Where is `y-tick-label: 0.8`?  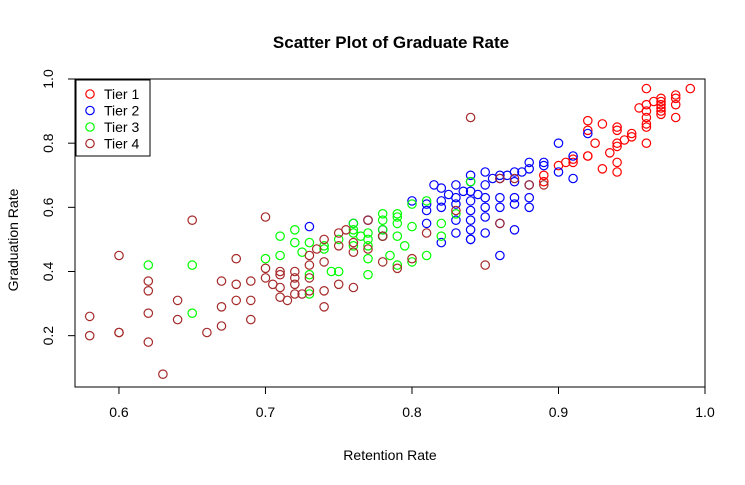 y-tick-label: 0.8 is located at coordinates (48, 143).